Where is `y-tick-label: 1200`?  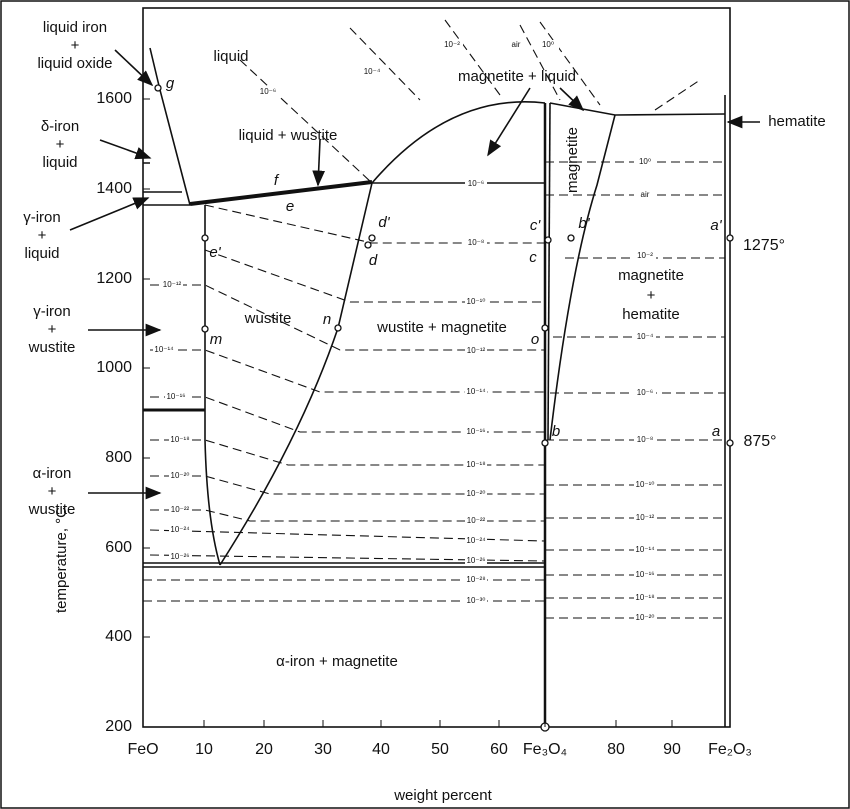 y-tick-label: 1200 is located at coordinates (114, 278).